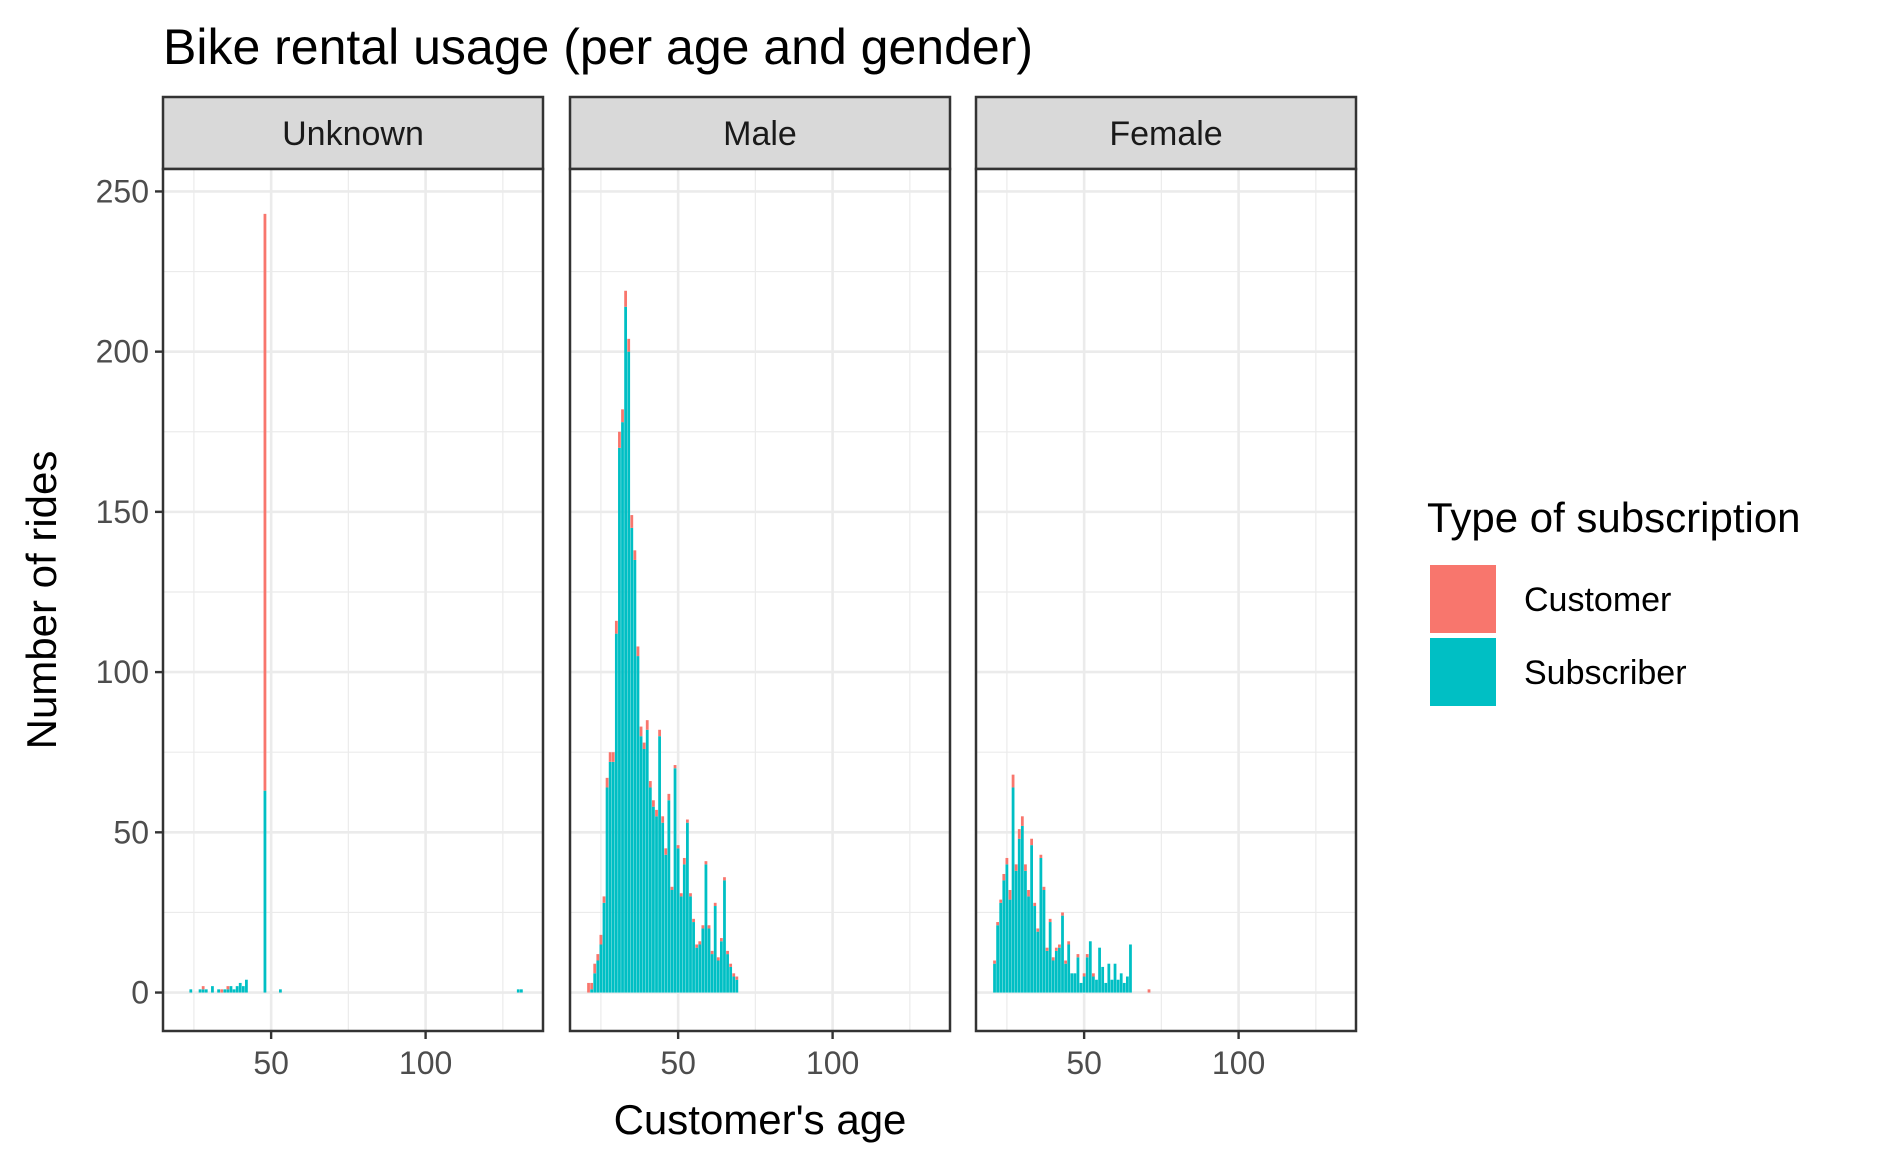  I want to click on y-tick-label: 50, so click(131, 832).